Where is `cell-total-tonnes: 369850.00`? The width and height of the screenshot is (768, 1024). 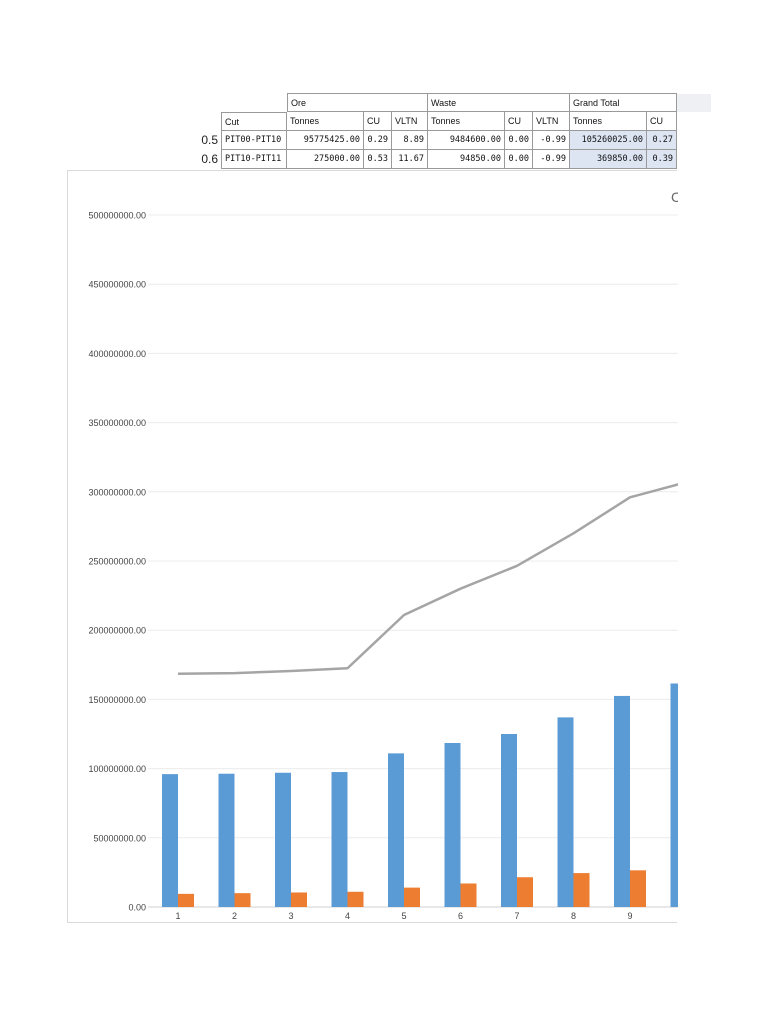
cell-total-tonnes: 369850.00 is located at coordinates (608, 159).